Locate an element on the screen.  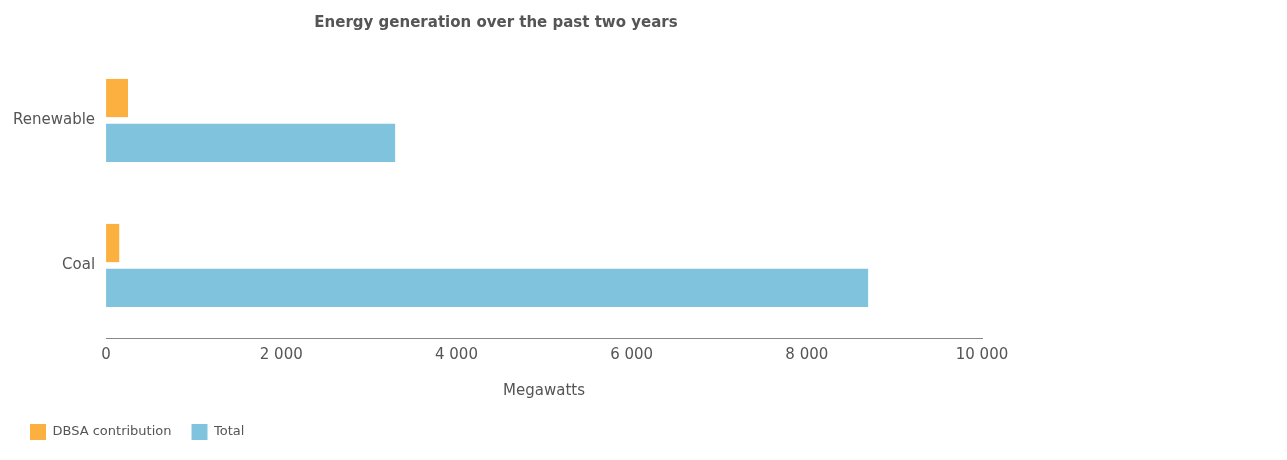
x-tick-label: 8 000 is located at coordinates (807, 353).